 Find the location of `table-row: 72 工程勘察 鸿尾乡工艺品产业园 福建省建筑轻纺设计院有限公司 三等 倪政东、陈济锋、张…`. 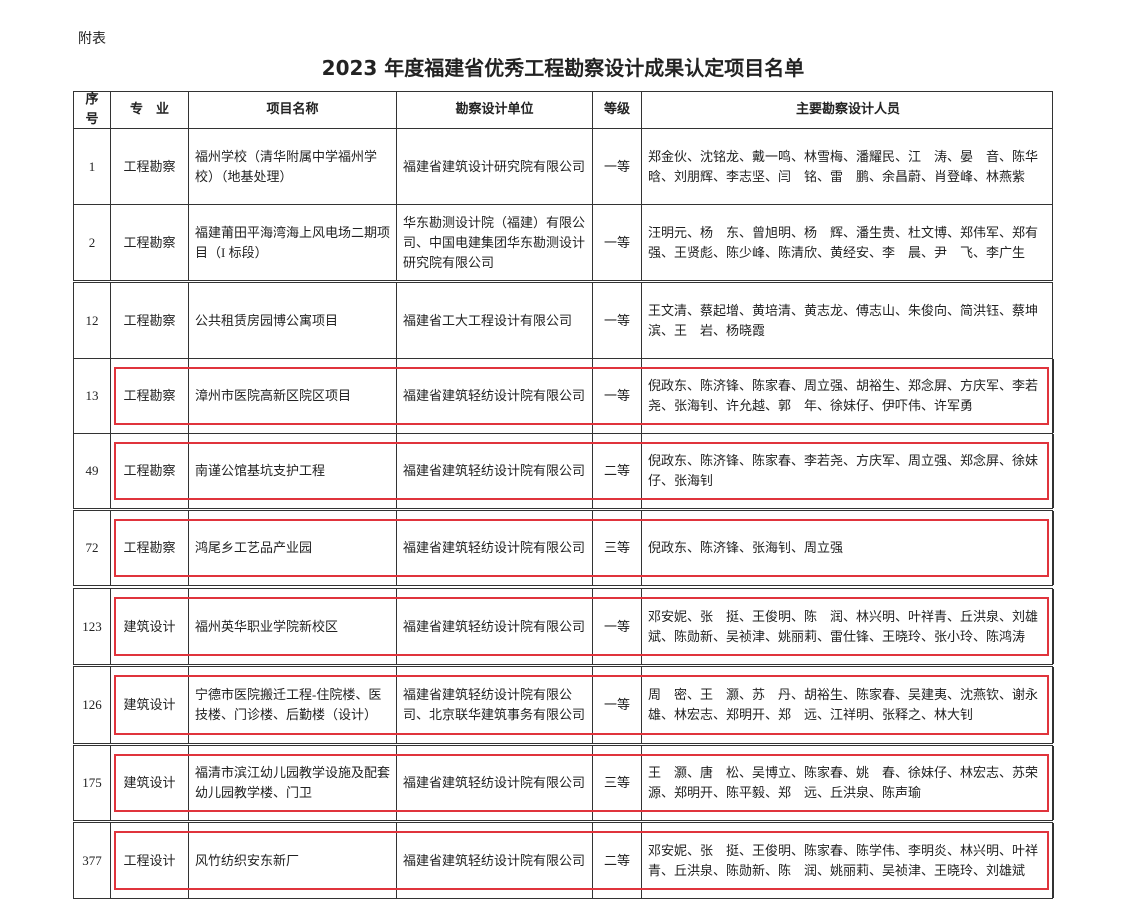

table-row: 72 工程勘察 鸿尾乡工艺品产业园 福建省建筑轻纺设计院有限公司 三等 倪政东、陈济锋、张… is located at coordinates (563, 548).